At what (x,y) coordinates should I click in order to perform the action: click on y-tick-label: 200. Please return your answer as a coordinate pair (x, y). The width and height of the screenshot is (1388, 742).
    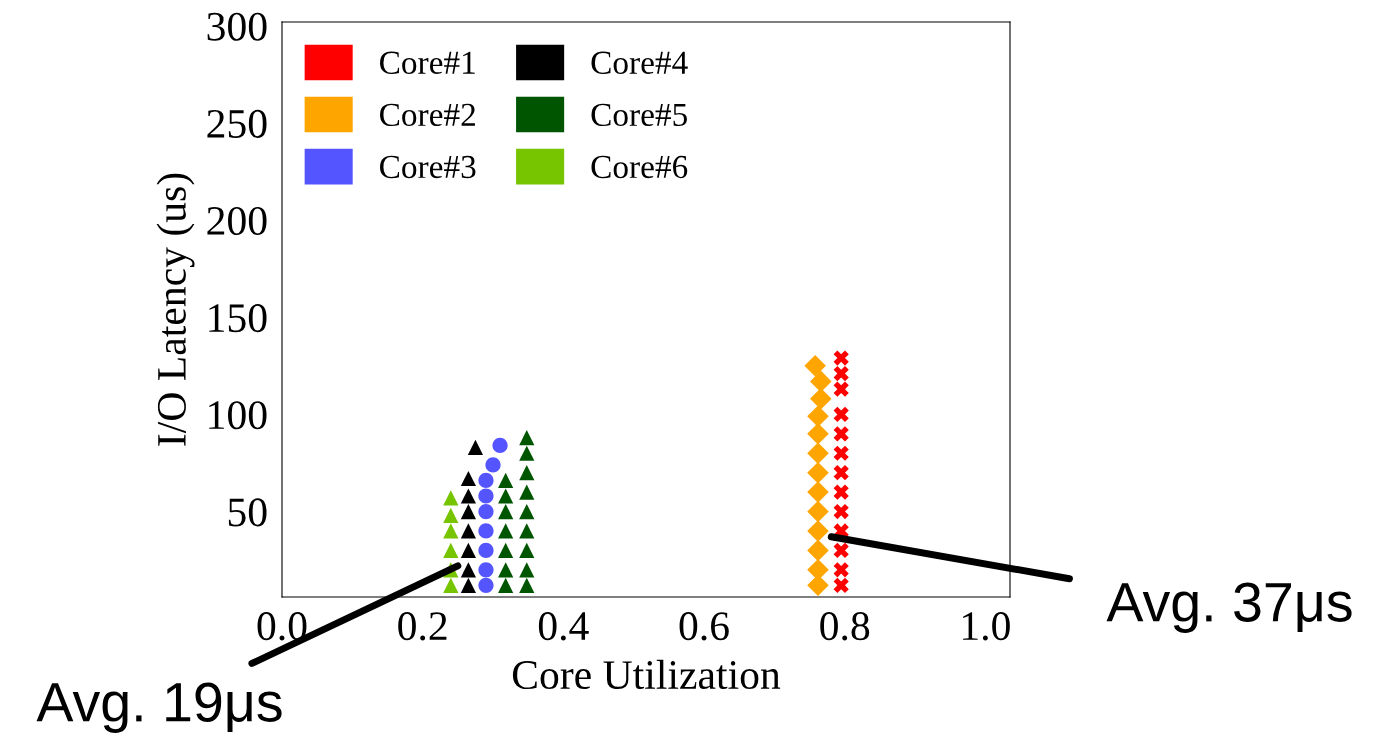
    Looking at the image, I should click on (237, 221).